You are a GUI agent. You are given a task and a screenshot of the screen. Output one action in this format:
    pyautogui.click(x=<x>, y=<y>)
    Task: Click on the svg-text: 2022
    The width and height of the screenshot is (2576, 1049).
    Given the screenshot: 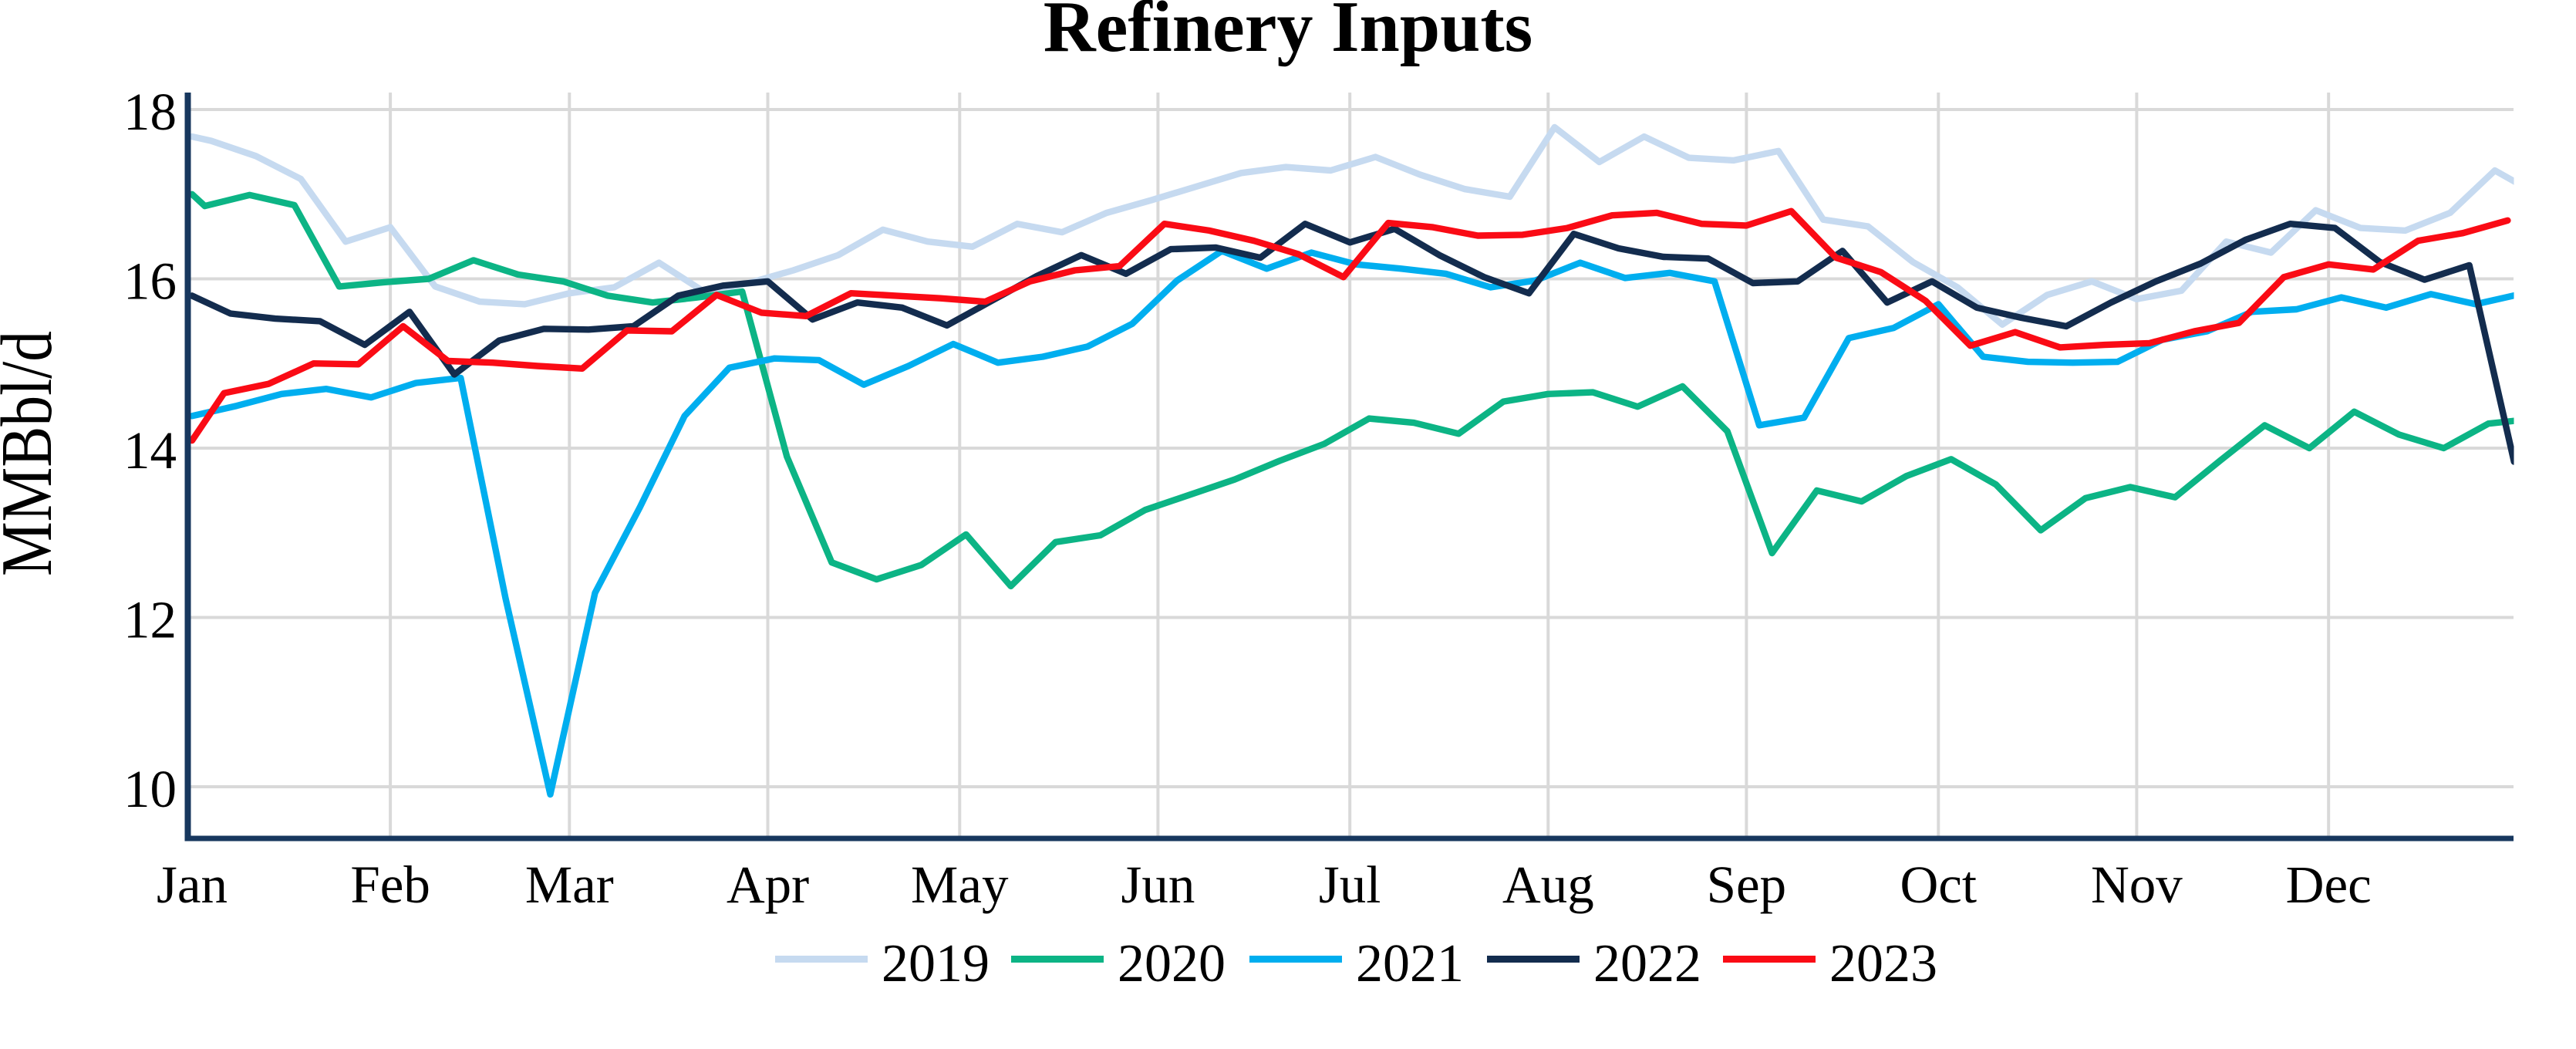 What is the action you would take?
    pyautogui.click(x=1647, y=964)
    